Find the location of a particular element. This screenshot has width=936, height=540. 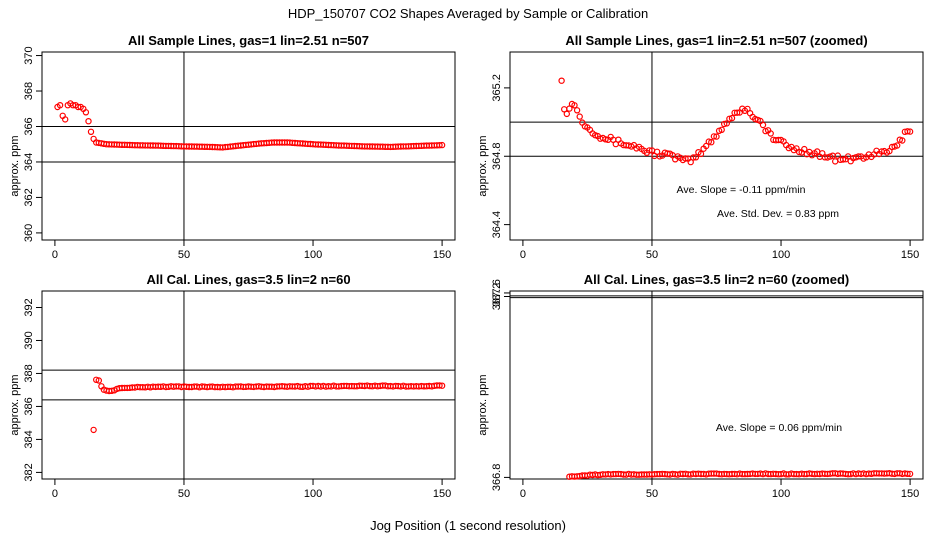

y-tick-label: 388 is located at coordinates (29, 373).